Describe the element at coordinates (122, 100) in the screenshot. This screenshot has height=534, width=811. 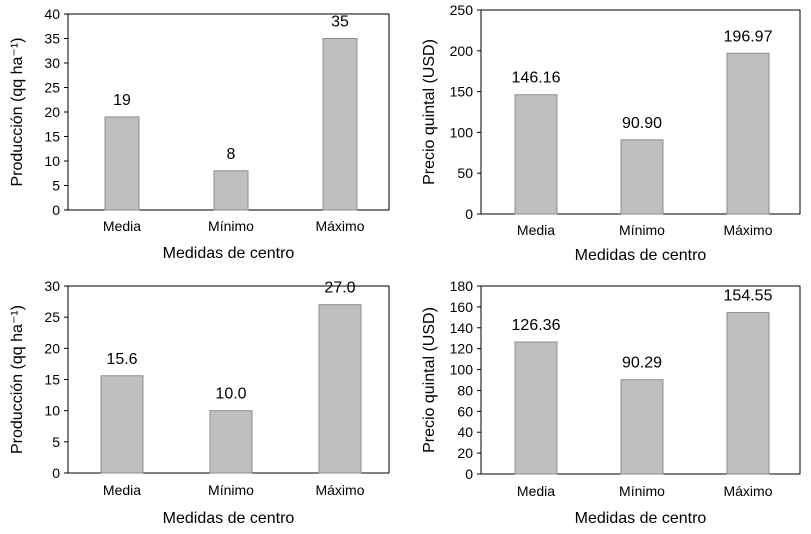
I see `data-label: 19` at that location.